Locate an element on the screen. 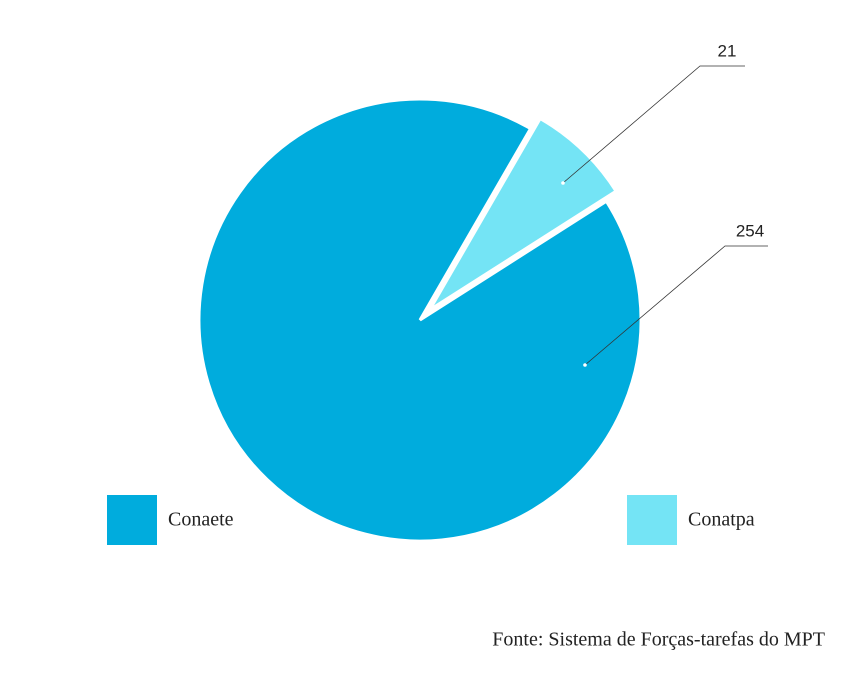 Image resolution: width=863 pixels, height=685 pixels. source: Fonte: Sistema de Forças-tarefas do MPT is located at coordinates (658, 640).